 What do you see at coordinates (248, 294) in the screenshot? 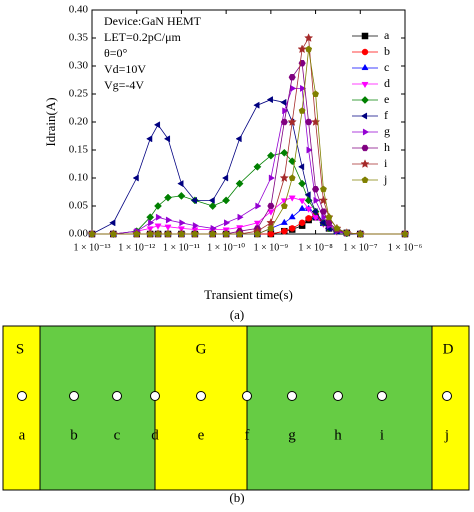
I see `x-axis-title: Transient time(s)` at bounding box center [248, 294].